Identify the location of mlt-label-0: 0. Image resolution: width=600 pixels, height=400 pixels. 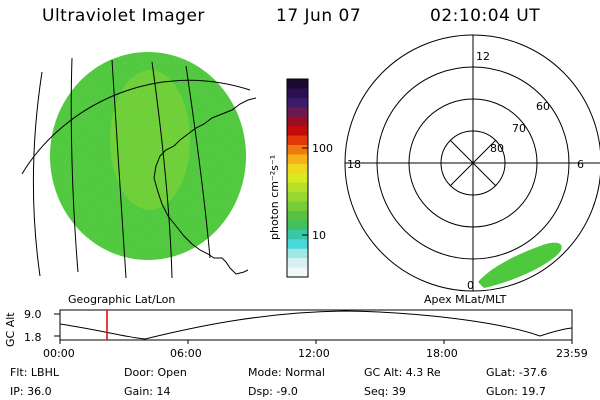
(470, 285).